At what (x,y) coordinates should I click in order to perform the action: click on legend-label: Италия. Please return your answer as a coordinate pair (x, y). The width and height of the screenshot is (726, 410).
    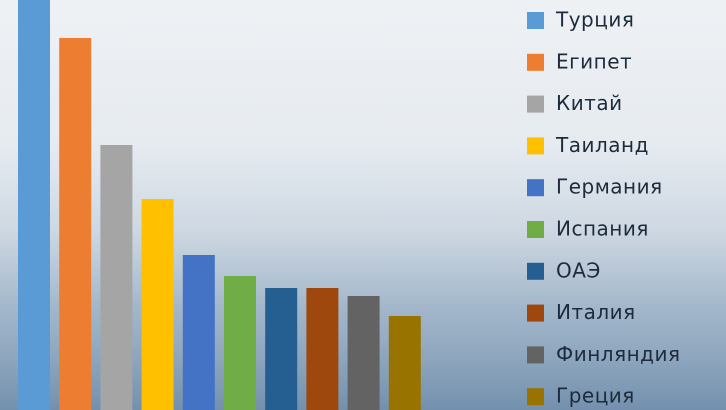
    Looking at the image, I should click on (596, 312).